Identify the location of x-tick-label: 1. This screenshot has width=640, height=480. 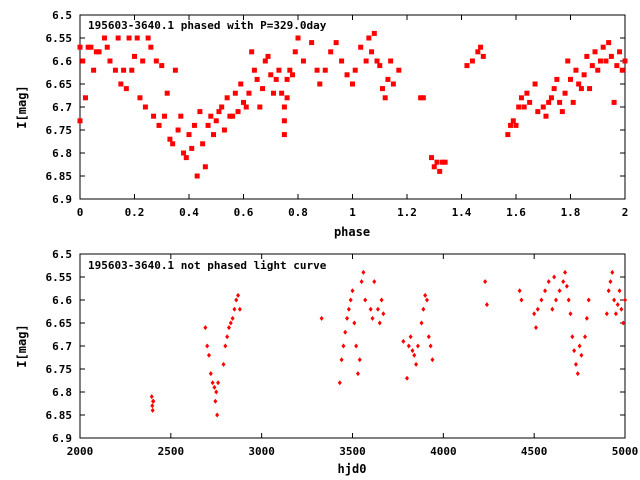
(352, 212).